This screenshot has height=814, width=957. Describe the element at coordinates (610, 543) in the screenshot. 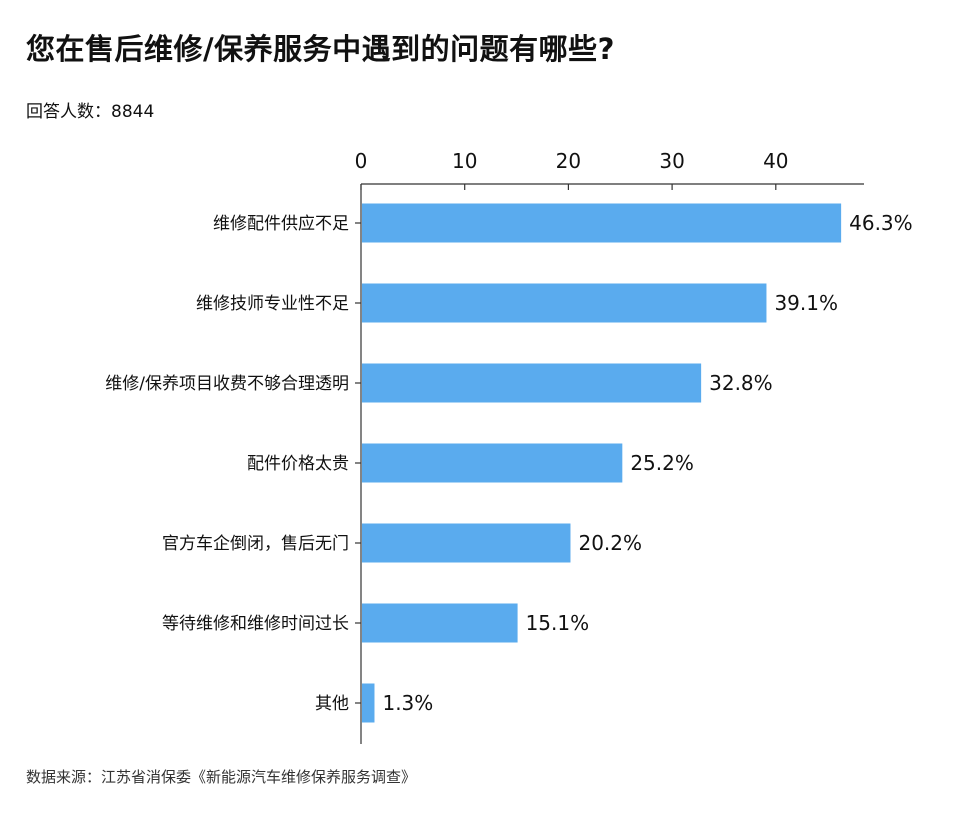

I see `data-label: 20.2%` at that location.